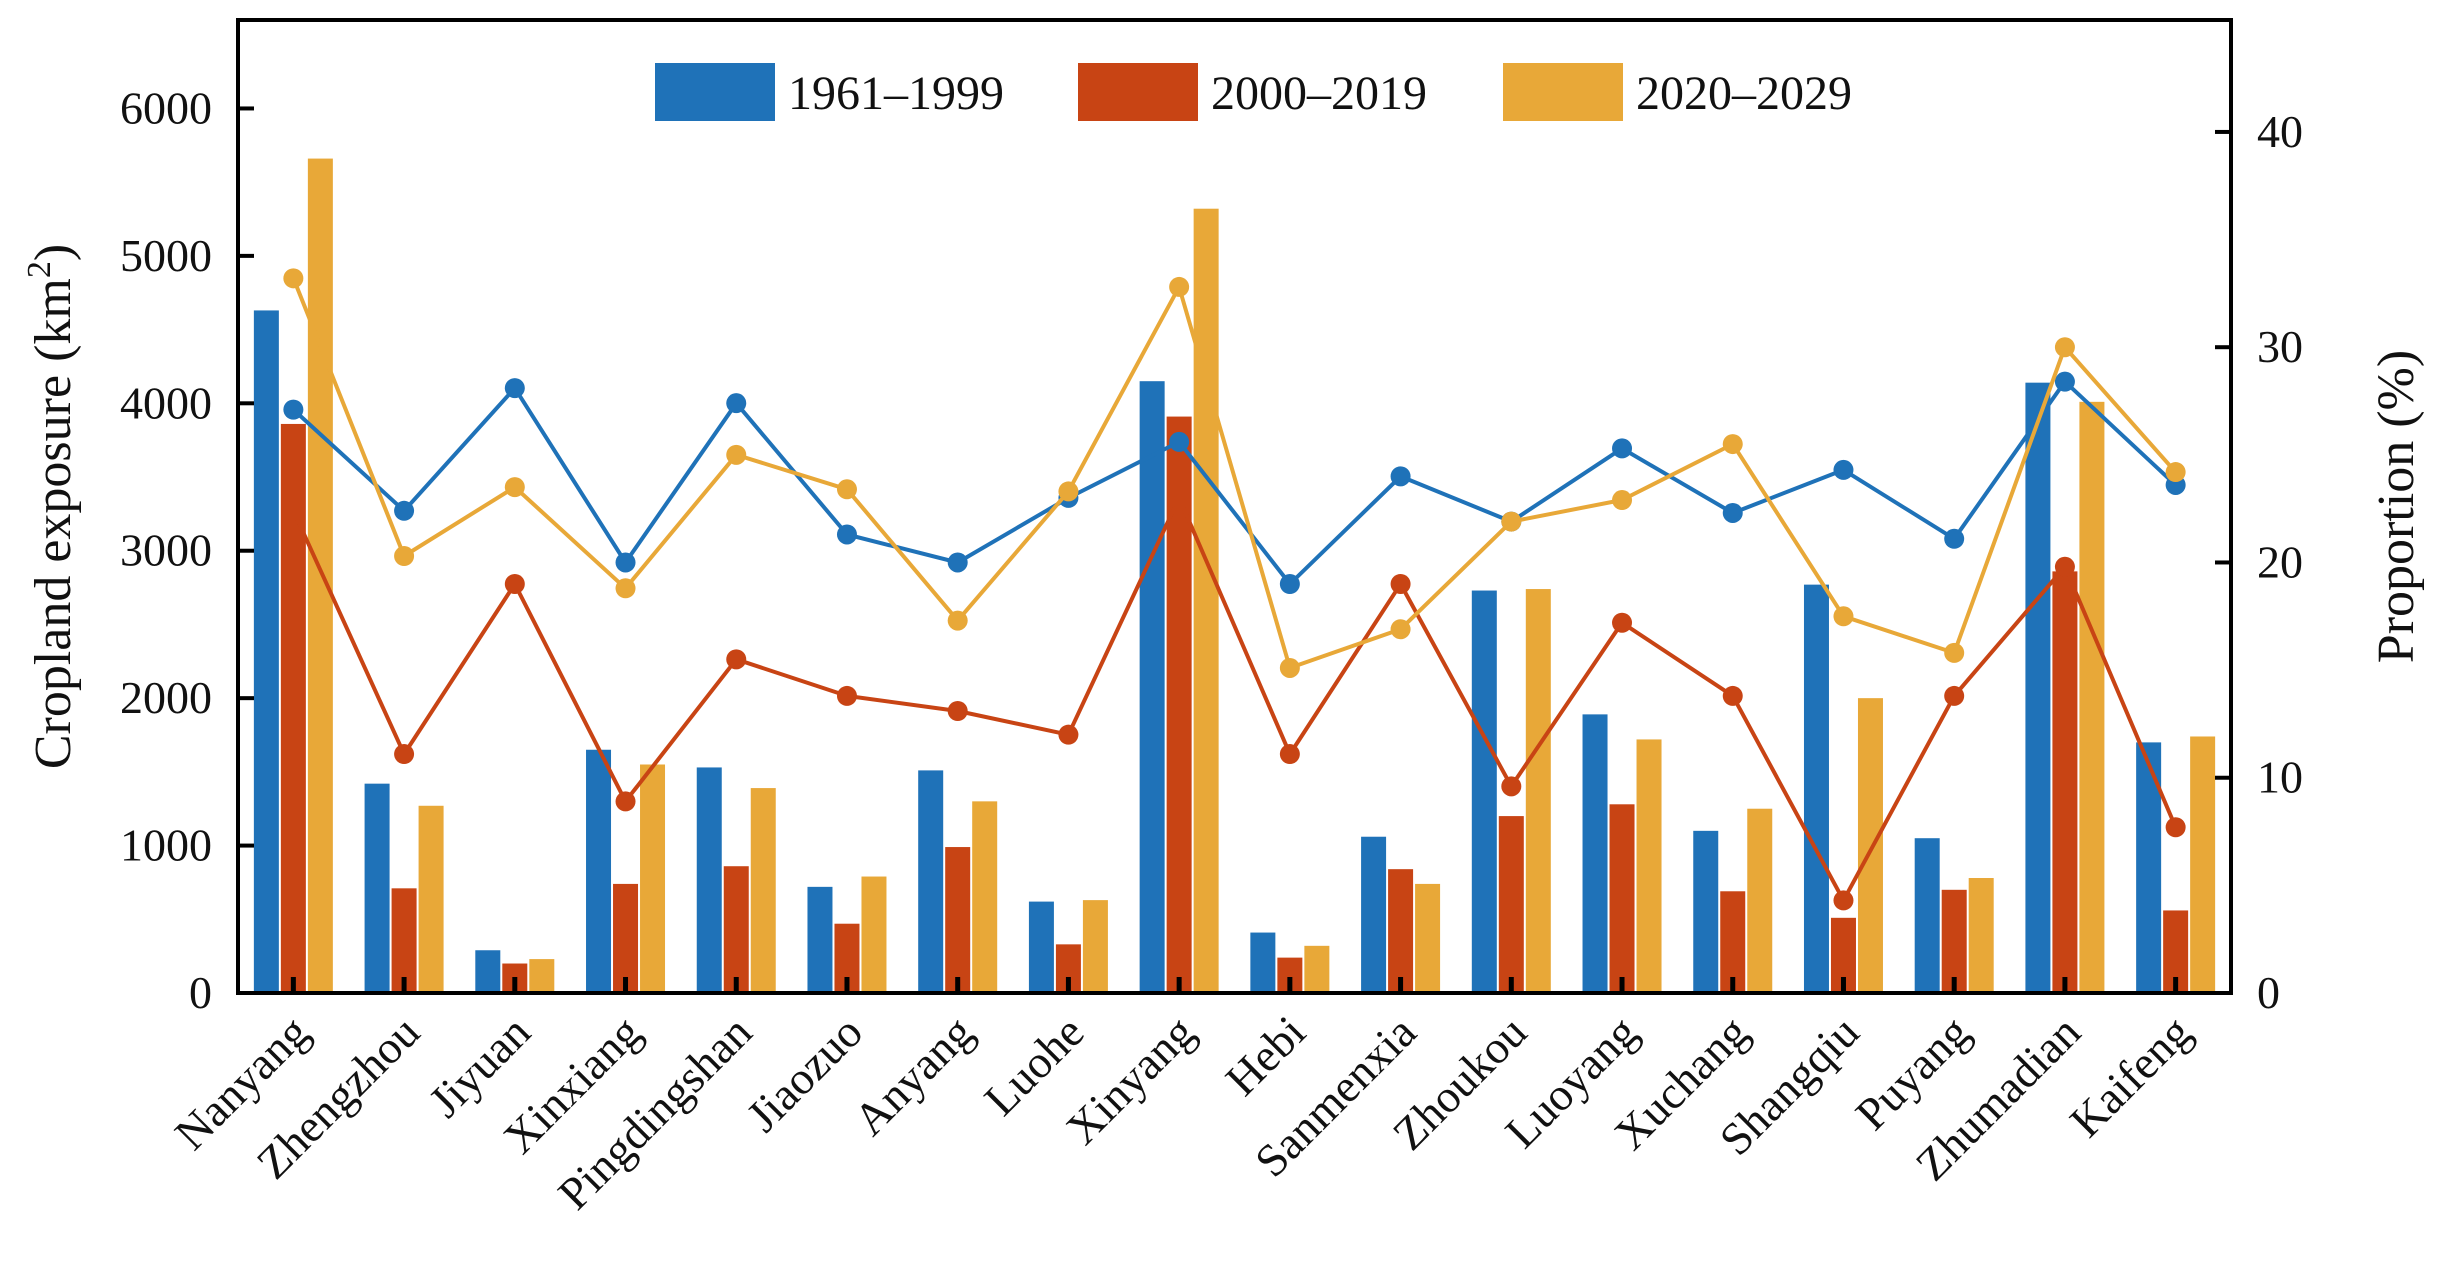 The width and height of the screenshot is (2459, 1277). Describe the element at coordinates (1732, 444) in the screenshot. I see `point-3-xuchang` at that location.